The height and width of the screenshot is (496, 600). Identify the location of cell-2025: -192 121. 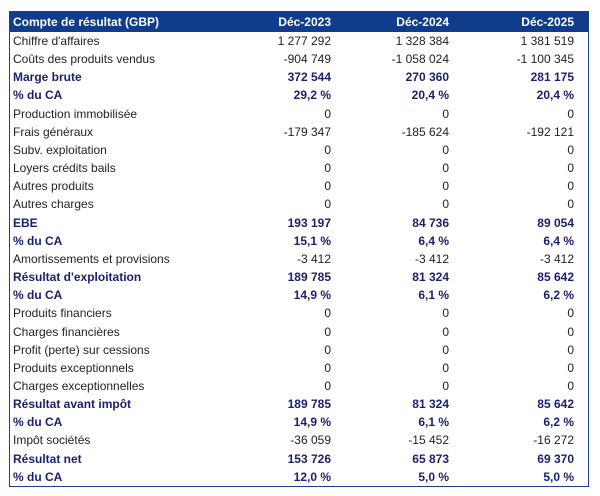
(550, 131).